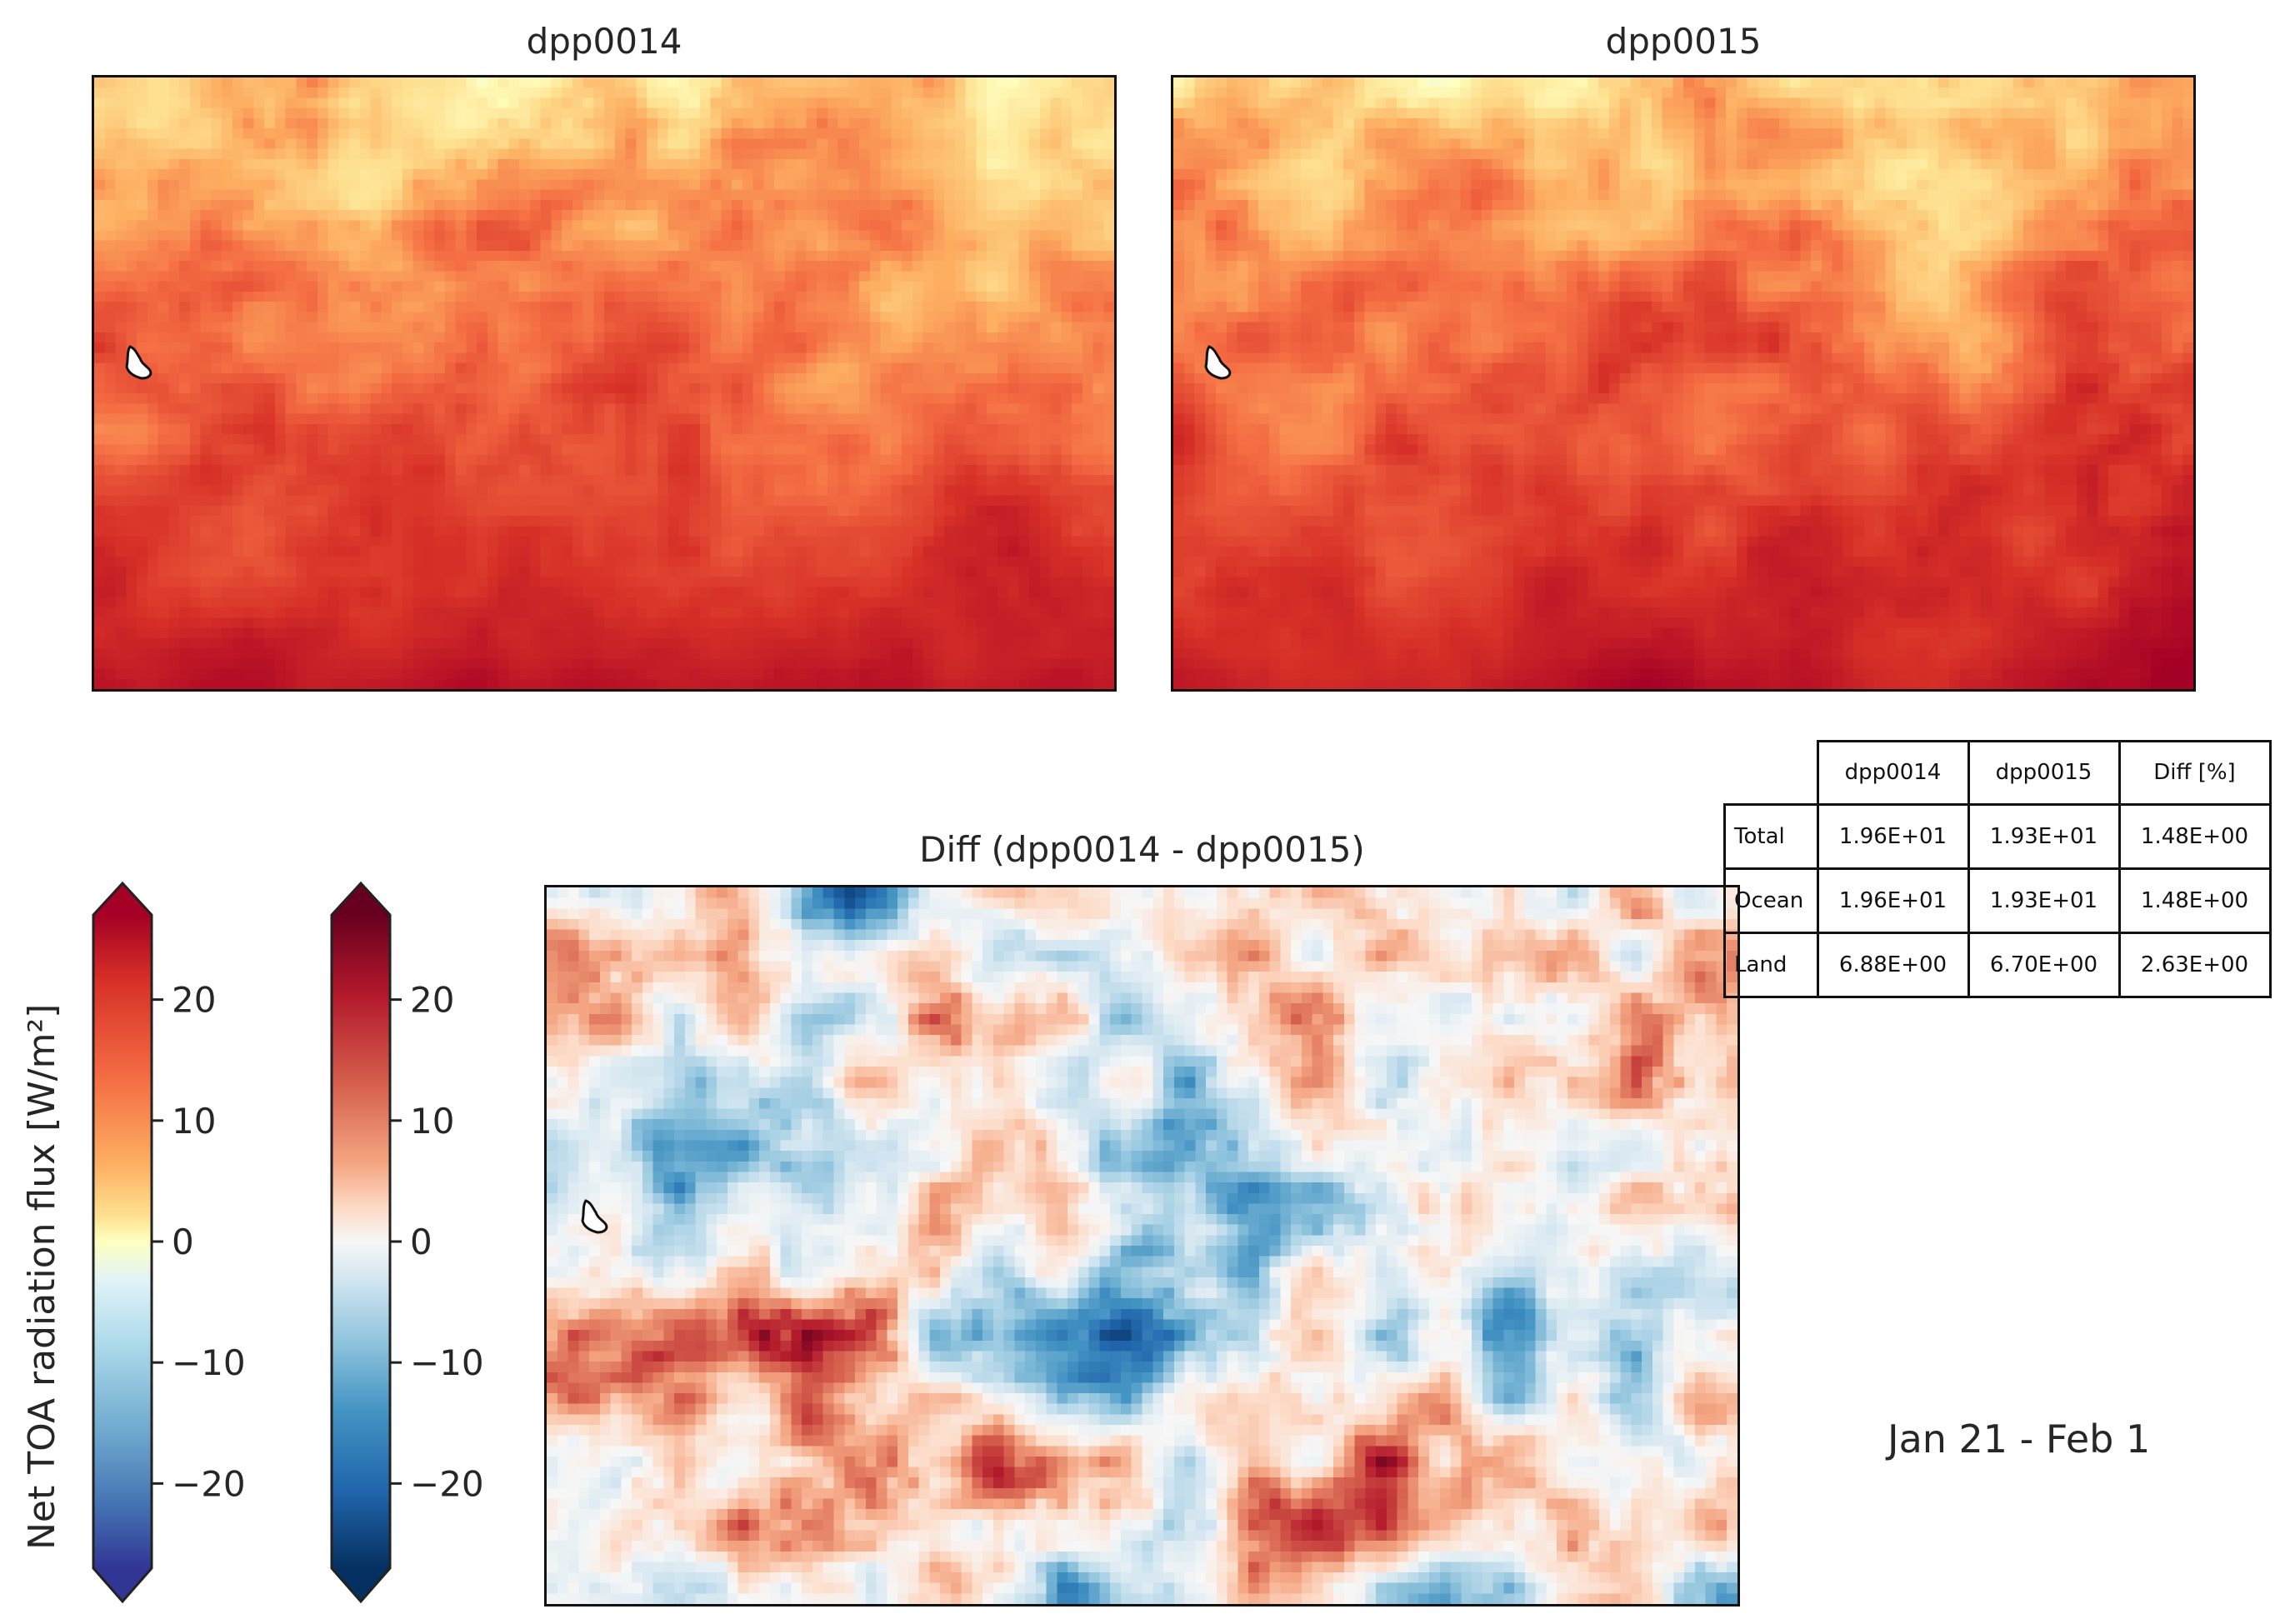 The image size is (2285, 1624). I want to click on colorbar-left-tick-label: −20, so click(209, 1483).